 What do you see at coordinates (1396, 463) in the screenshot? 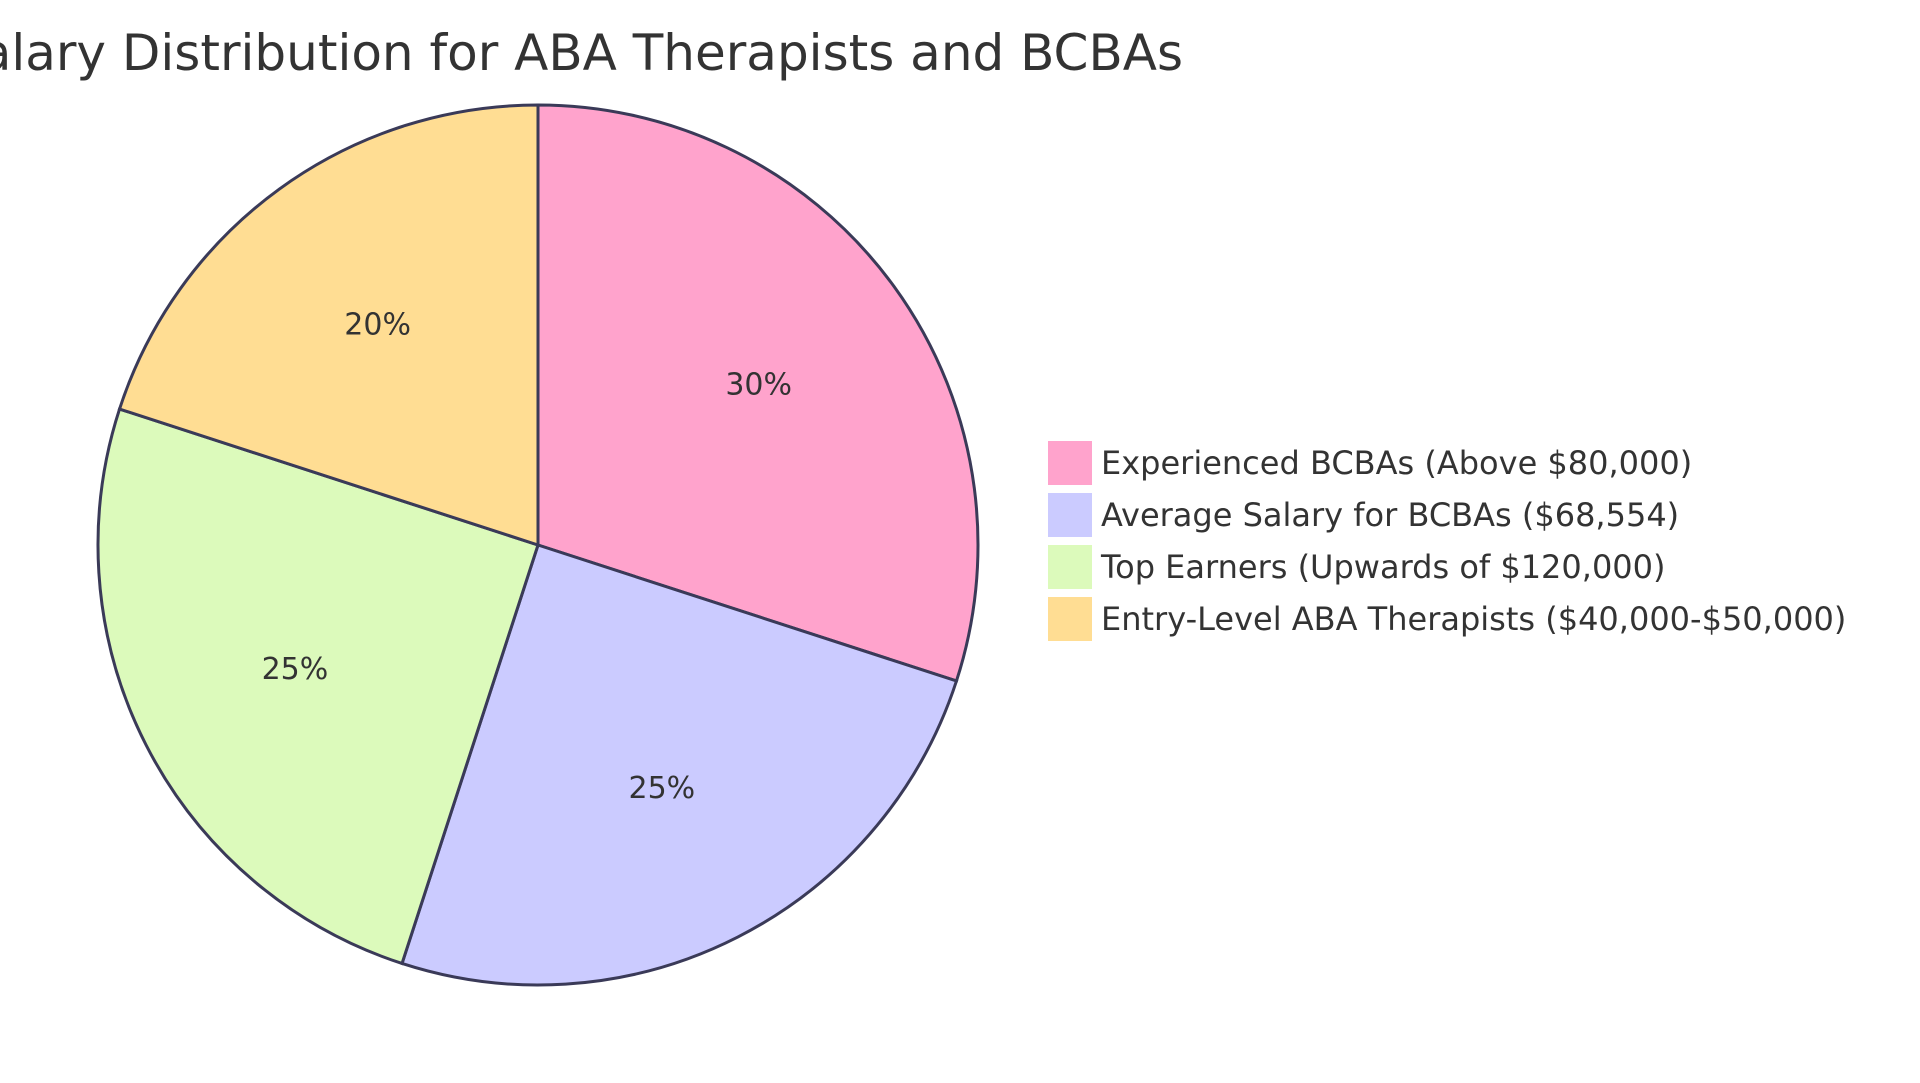
I see `legend-label: Experienced BCBAs (Above $80,000)` at bounding box center [1396, 463].